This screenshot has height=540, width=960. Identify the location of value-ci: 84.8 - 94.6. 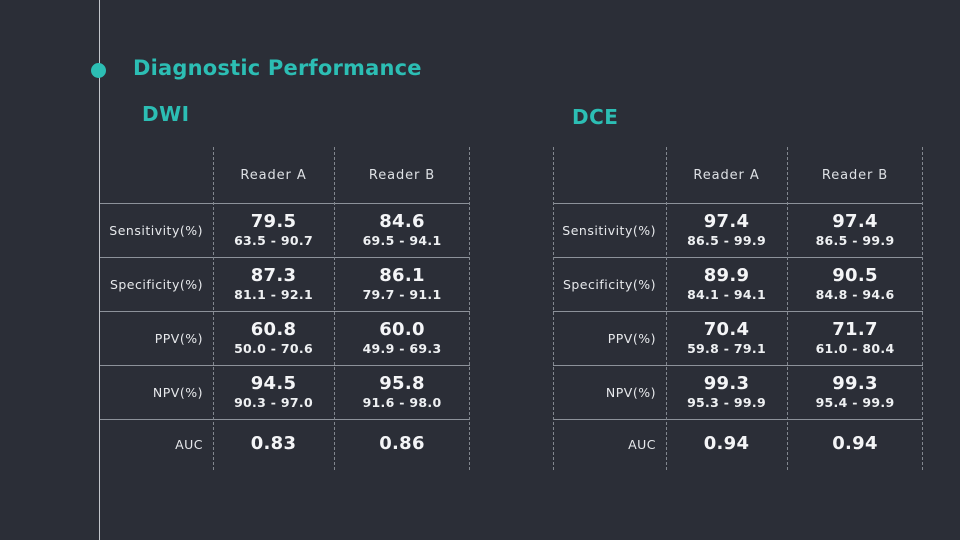
(855, 295).